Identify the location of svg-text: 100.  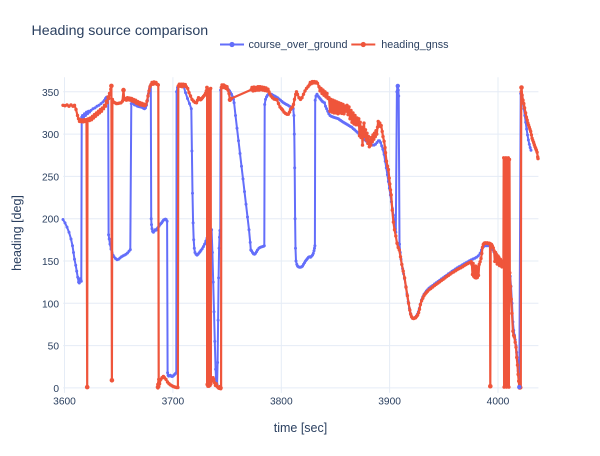
(50, 304).